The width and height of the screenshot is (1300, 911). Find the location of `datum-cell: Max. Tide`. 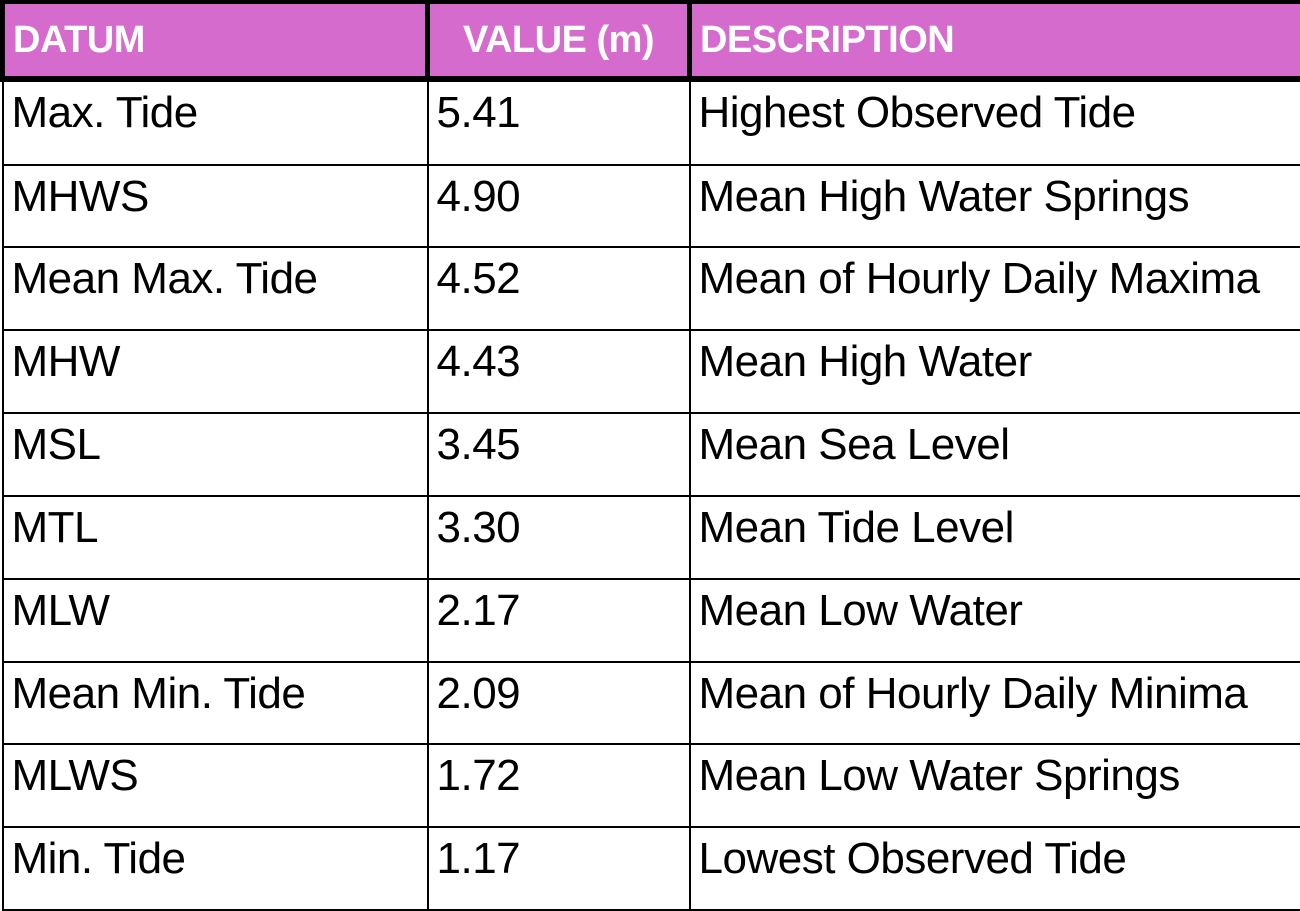

datum-cell: Max. Tide is located at coordinates (215, 122).